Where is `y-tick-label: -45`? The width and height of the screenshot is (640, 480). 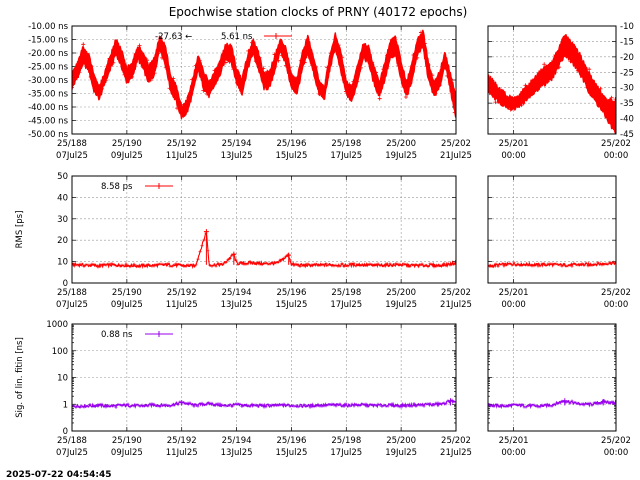 y-tick-label: -45 is located at coordinates (627, 135).